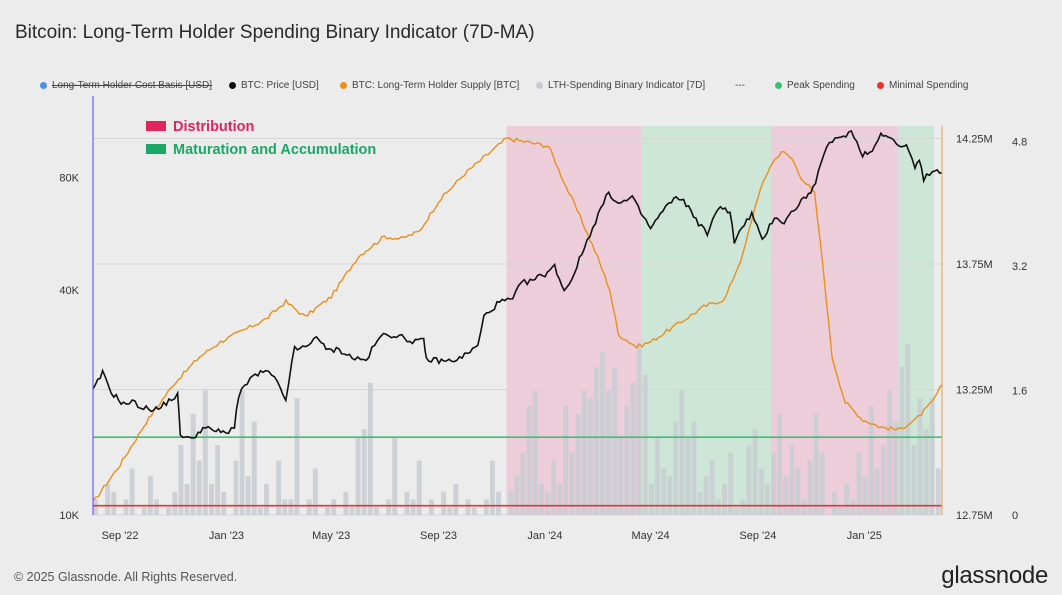  What do you see at coordinates (923, 85) in the screenshot?
I see `legend-item-minimal-spending: Minimal Spending` at bounding box center [923, 85].